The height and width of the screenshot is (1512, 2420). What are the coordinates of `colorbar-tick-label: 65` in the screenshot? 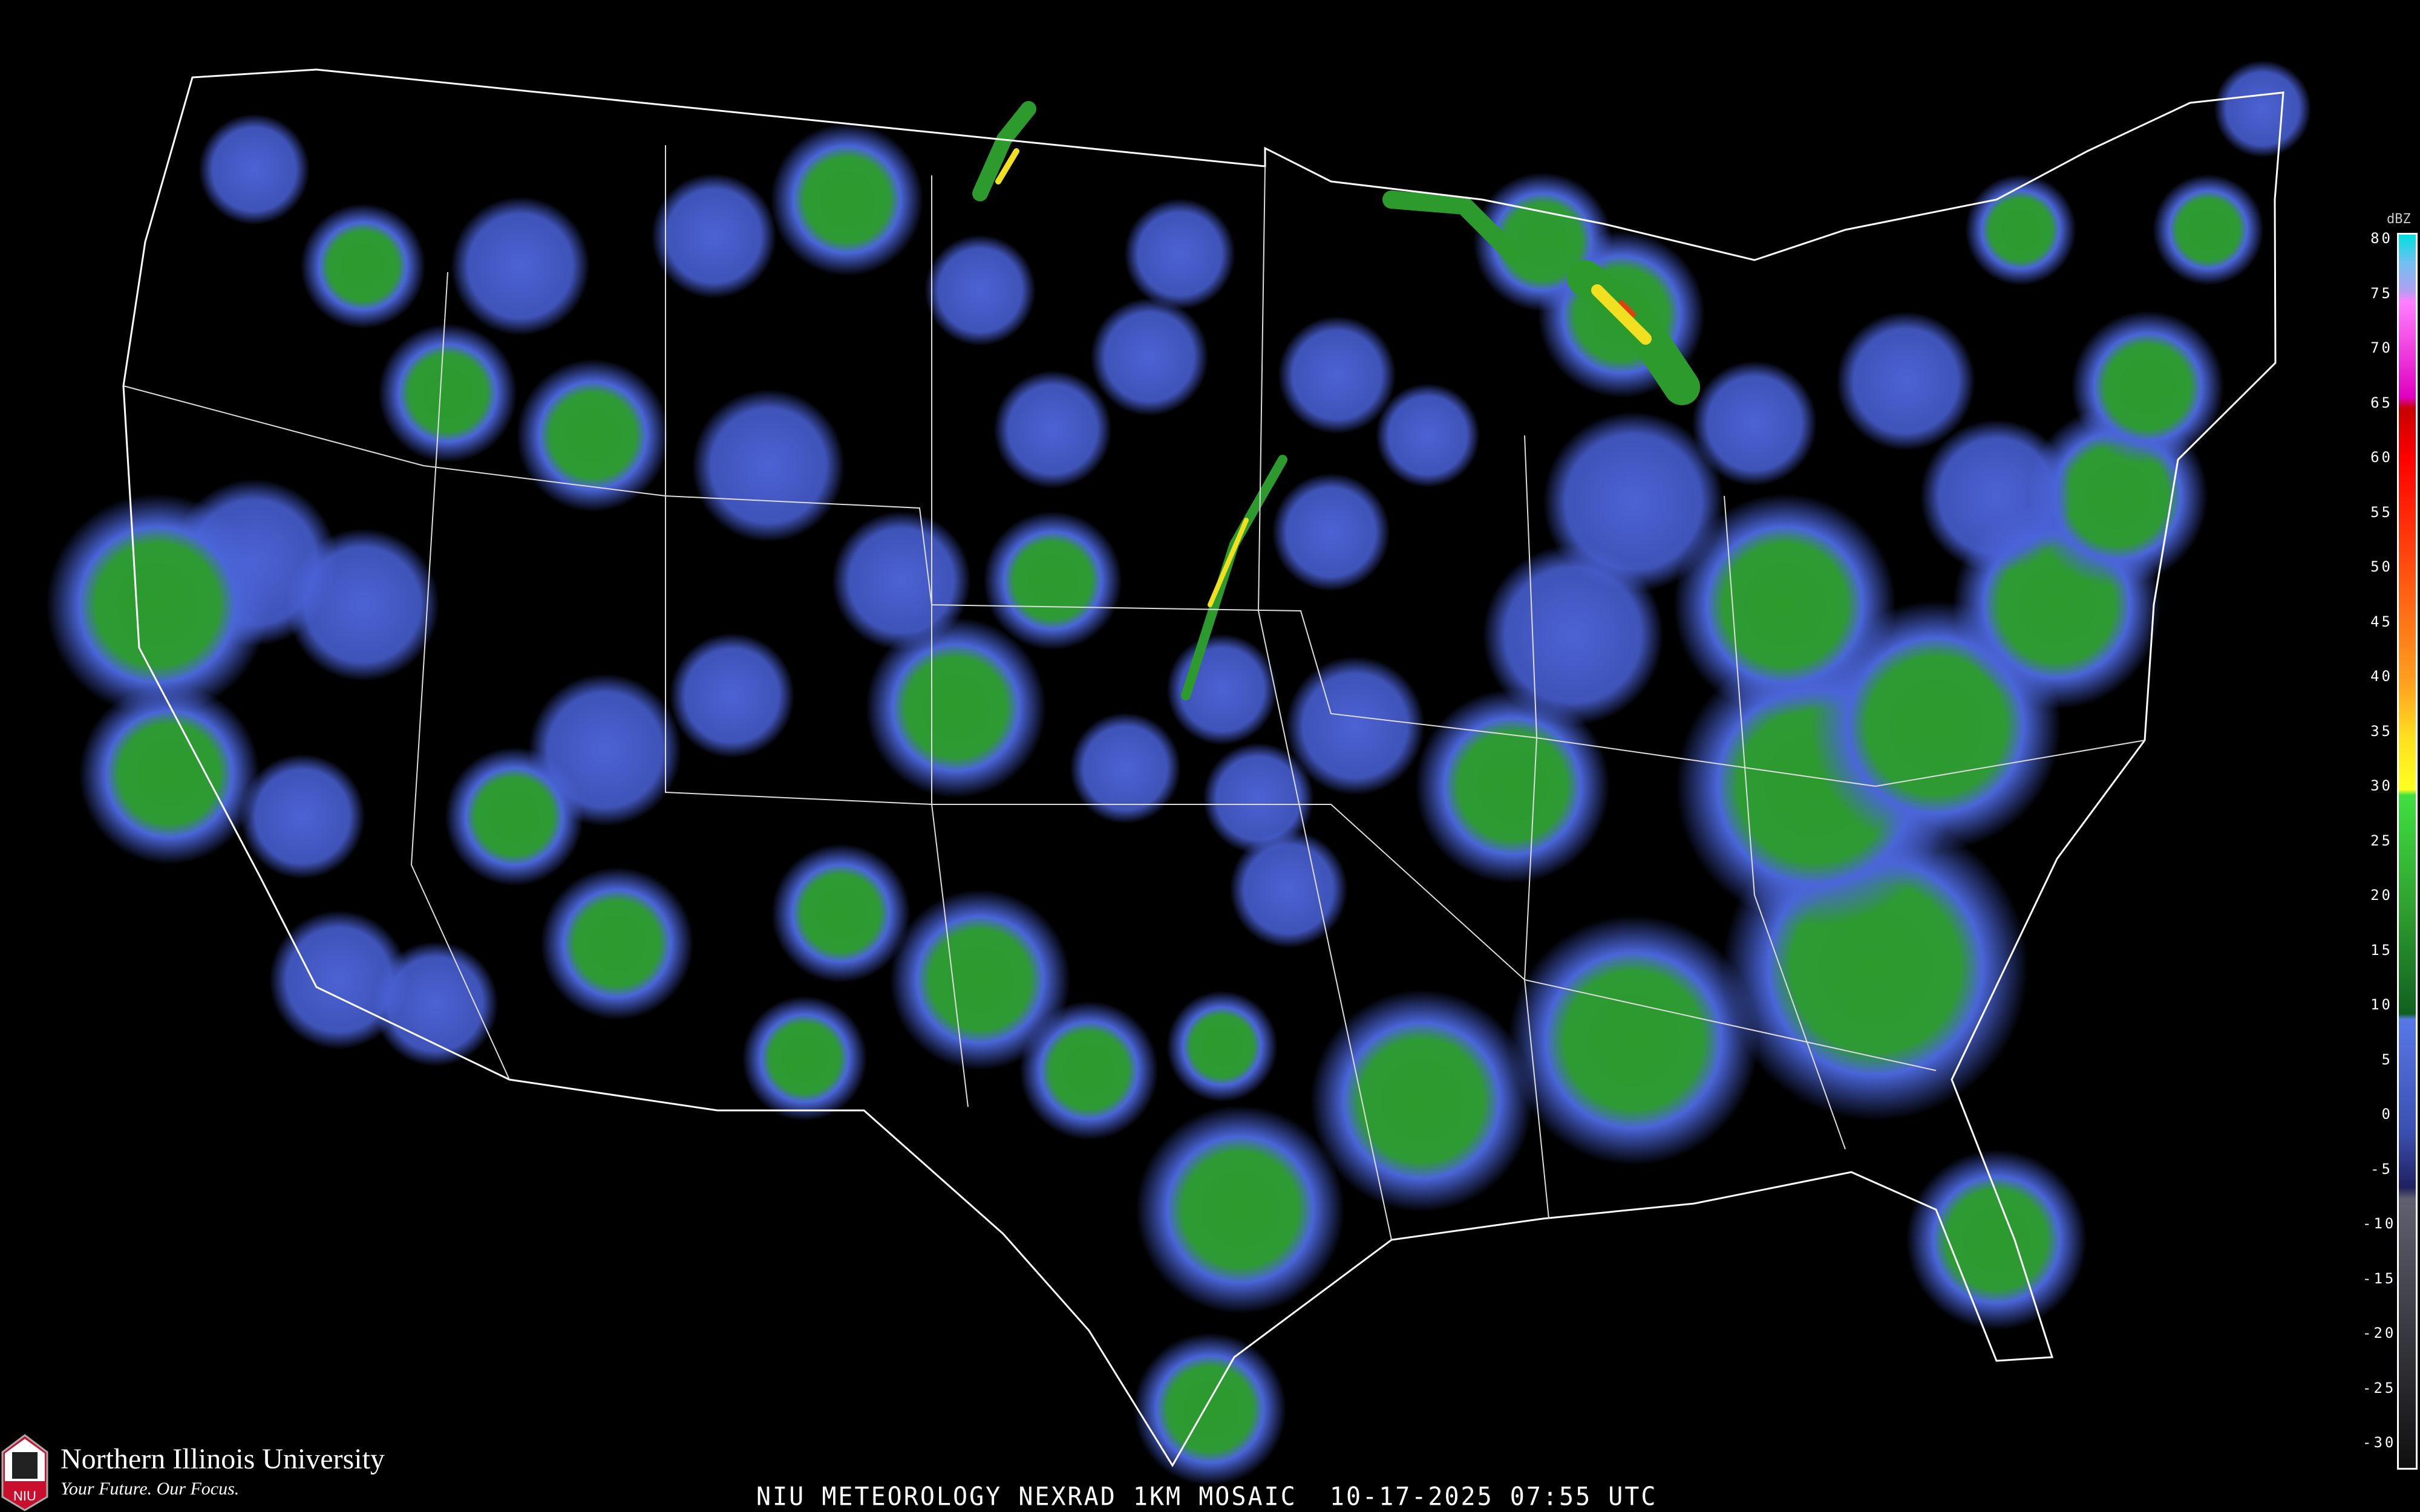 It's located at (2381, 402).